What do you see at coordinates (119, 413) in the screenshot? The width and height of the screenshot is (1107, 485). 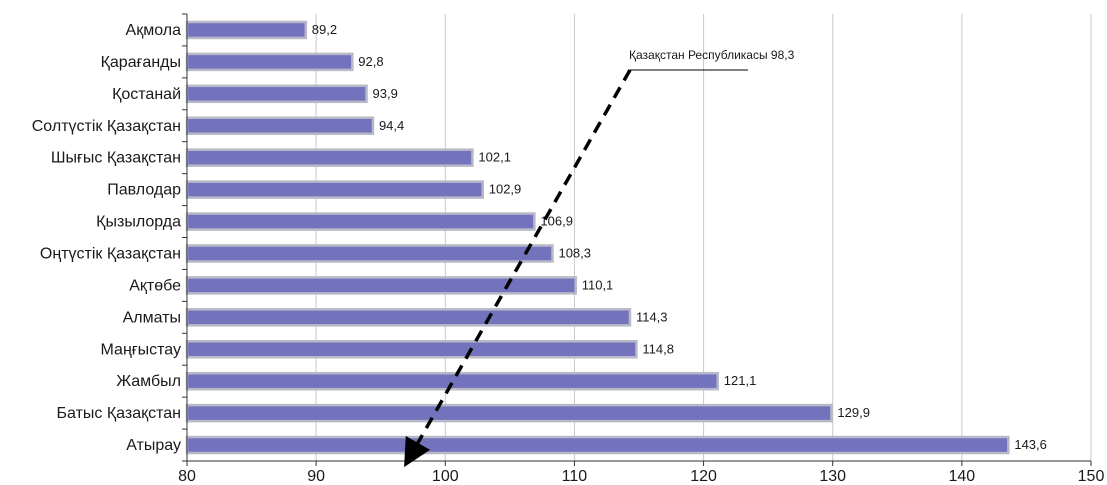 I see `category-label: Батыс Қазақстан` at bounding box center [119, 413].